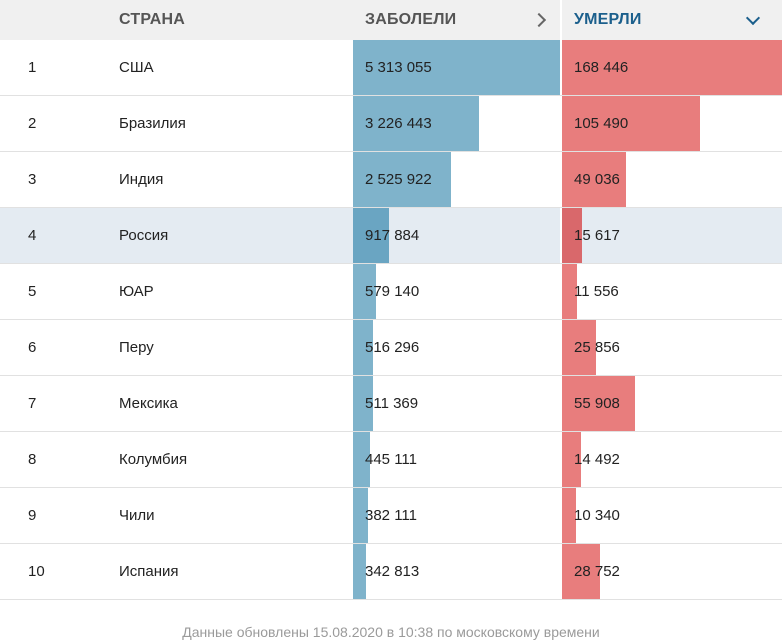 The height and width of the screenshot is (643, 782). Describe the element at coordinates (152, 19) in the screenshot. I see `country-header-label: СТРАНА` at that location.